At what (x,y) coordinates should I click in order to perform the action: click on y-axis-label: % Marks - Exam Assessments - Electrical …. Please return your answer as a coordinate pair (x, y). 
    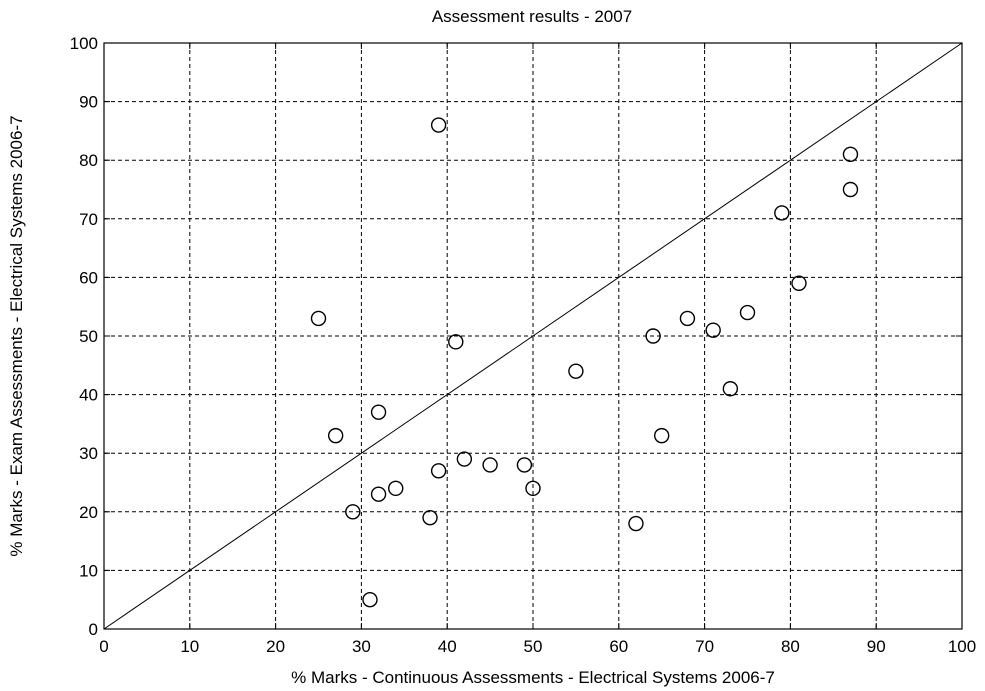
    Looking at the image, I should click on (16, 335).